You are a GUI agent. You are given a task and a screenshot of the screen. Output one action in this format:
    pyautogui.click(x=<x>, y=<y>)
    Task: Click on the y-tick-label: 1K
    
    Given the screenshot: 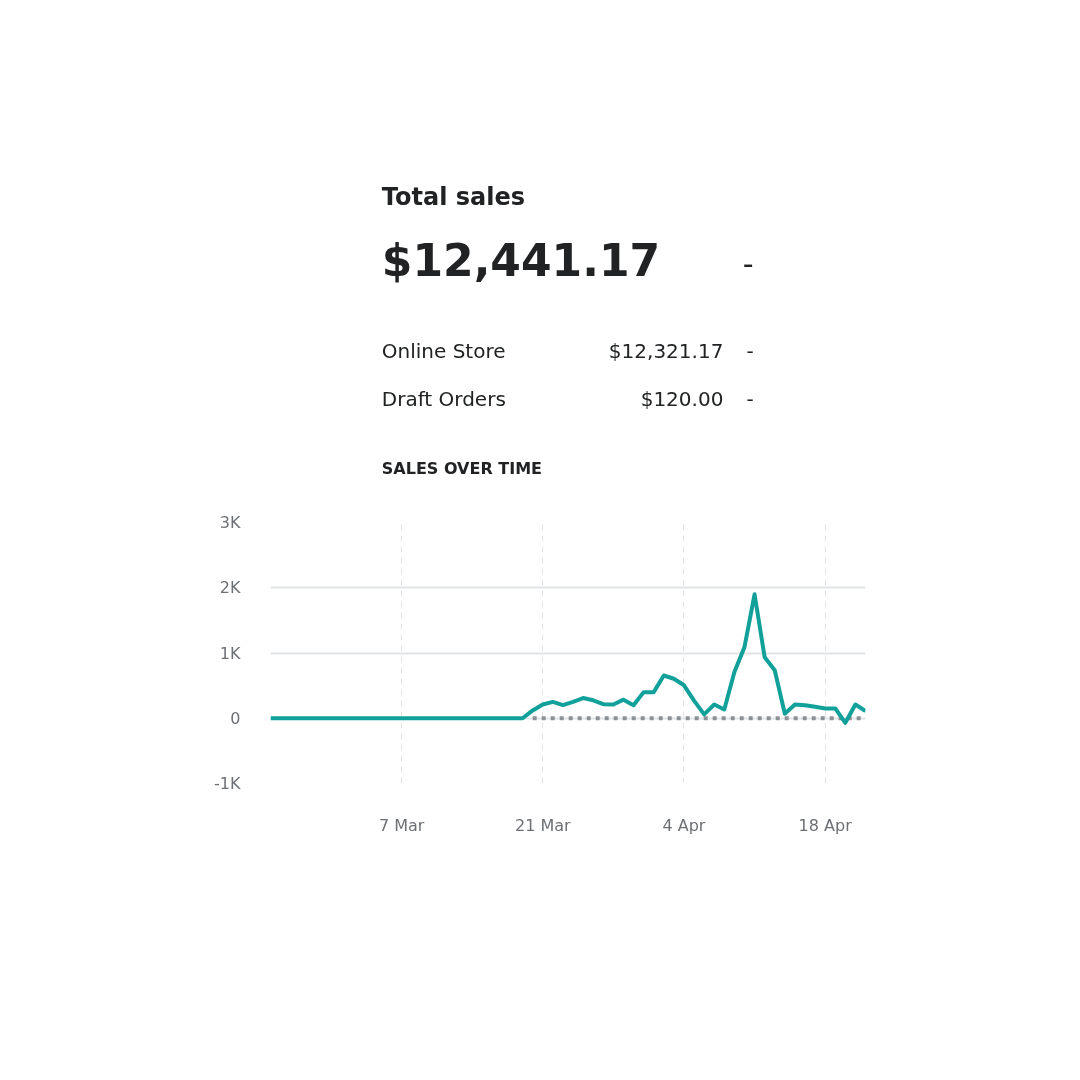 What is the action you would take?
    pyautogui.click(x=230, y=653)
    